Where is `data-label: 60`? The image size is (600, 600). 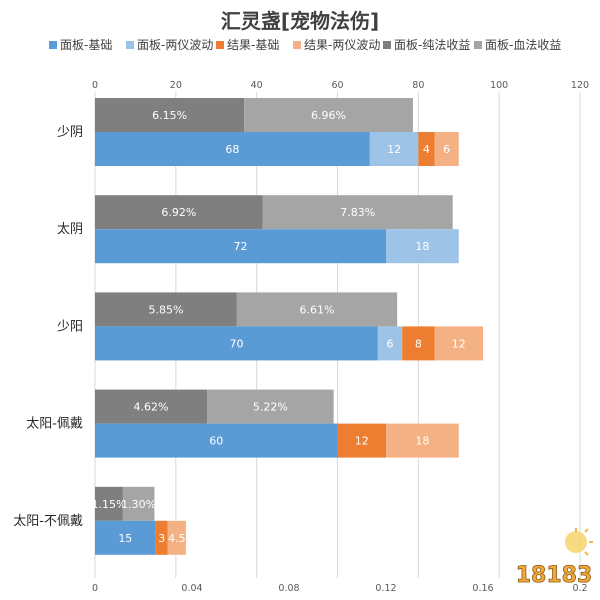 data-label: 60 is located at coordinates (216, 441).